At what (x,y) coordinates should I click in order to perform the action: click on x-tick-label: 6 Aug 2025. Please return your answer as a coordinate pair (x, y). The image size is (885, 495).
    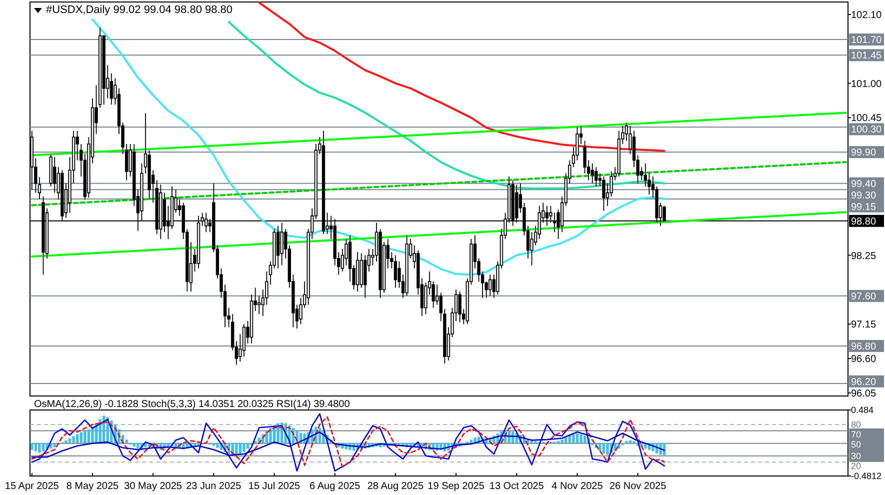
    Looking at the image, I should click on (335, 486).